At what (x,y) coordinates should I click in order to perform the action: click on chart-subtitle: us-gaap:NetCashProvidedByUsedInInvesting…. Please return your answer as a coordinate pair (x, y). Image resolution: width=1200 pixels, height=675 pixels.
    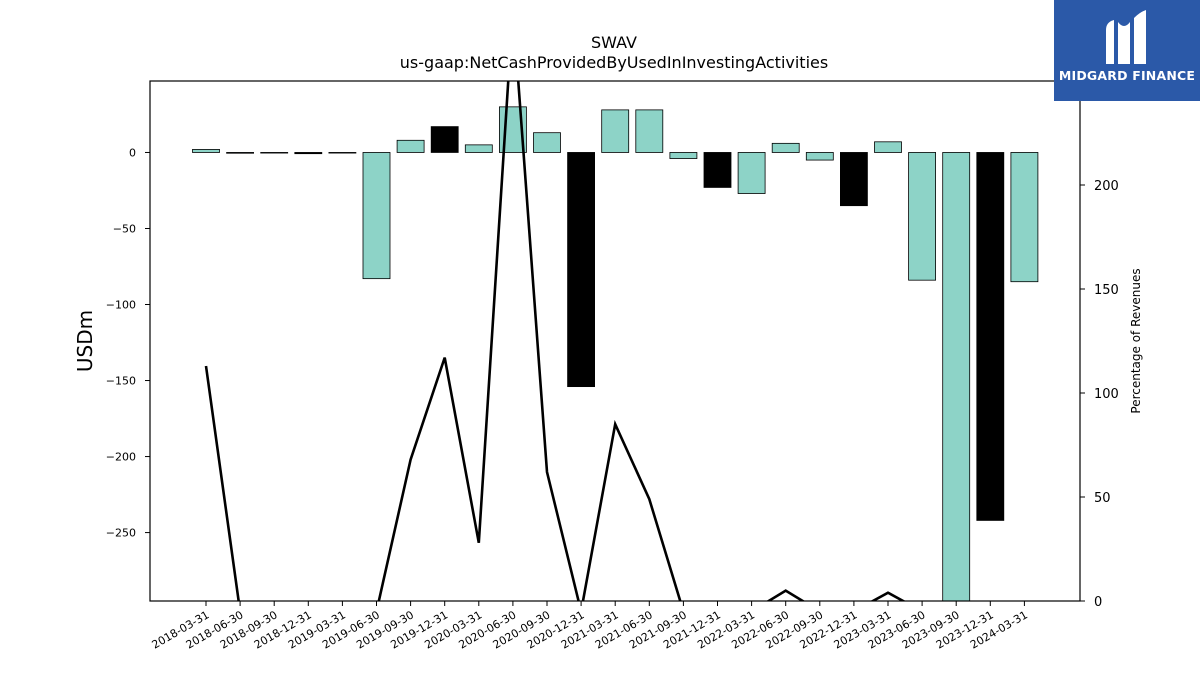
    Looking at the image, I should click on (614, 62).